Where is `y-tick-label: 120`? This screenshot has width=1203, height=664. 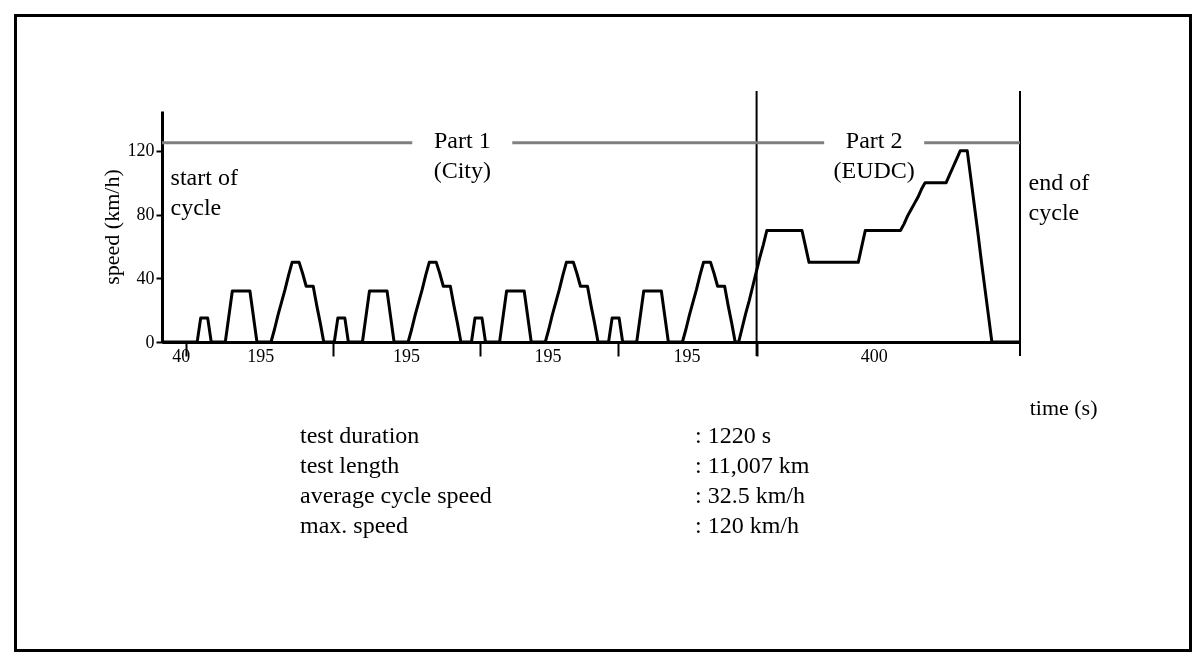 y-tick-label: 120 is located at coordinates (141, 150).